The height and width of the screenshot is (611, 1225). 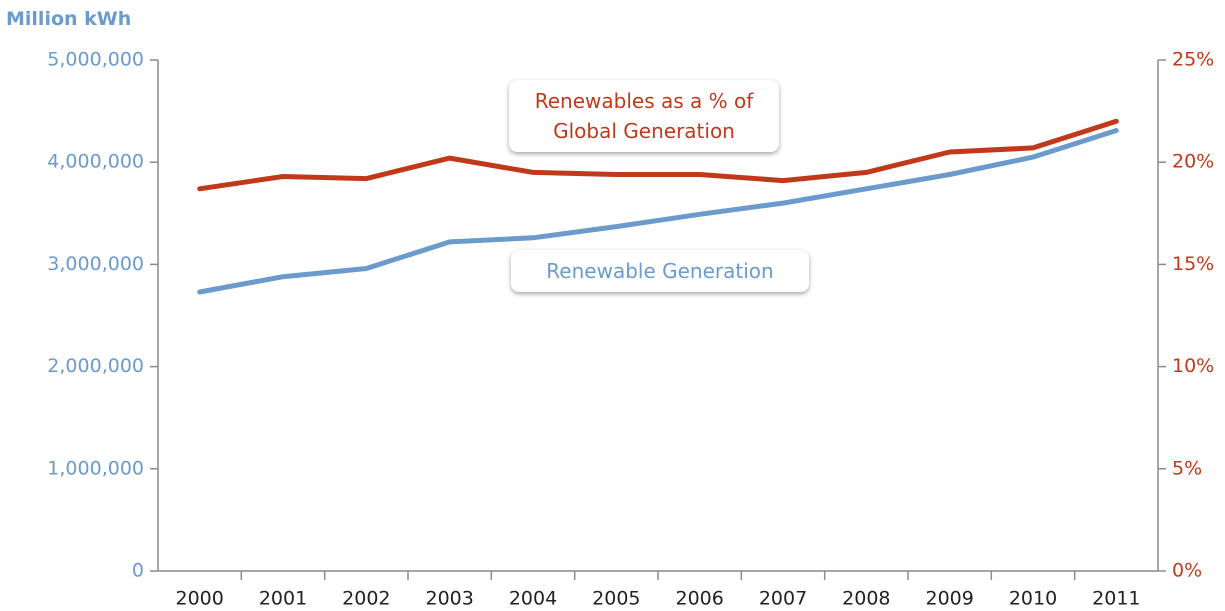 I want to click on x-tick-label: 2005, so click(x=616, y=599).